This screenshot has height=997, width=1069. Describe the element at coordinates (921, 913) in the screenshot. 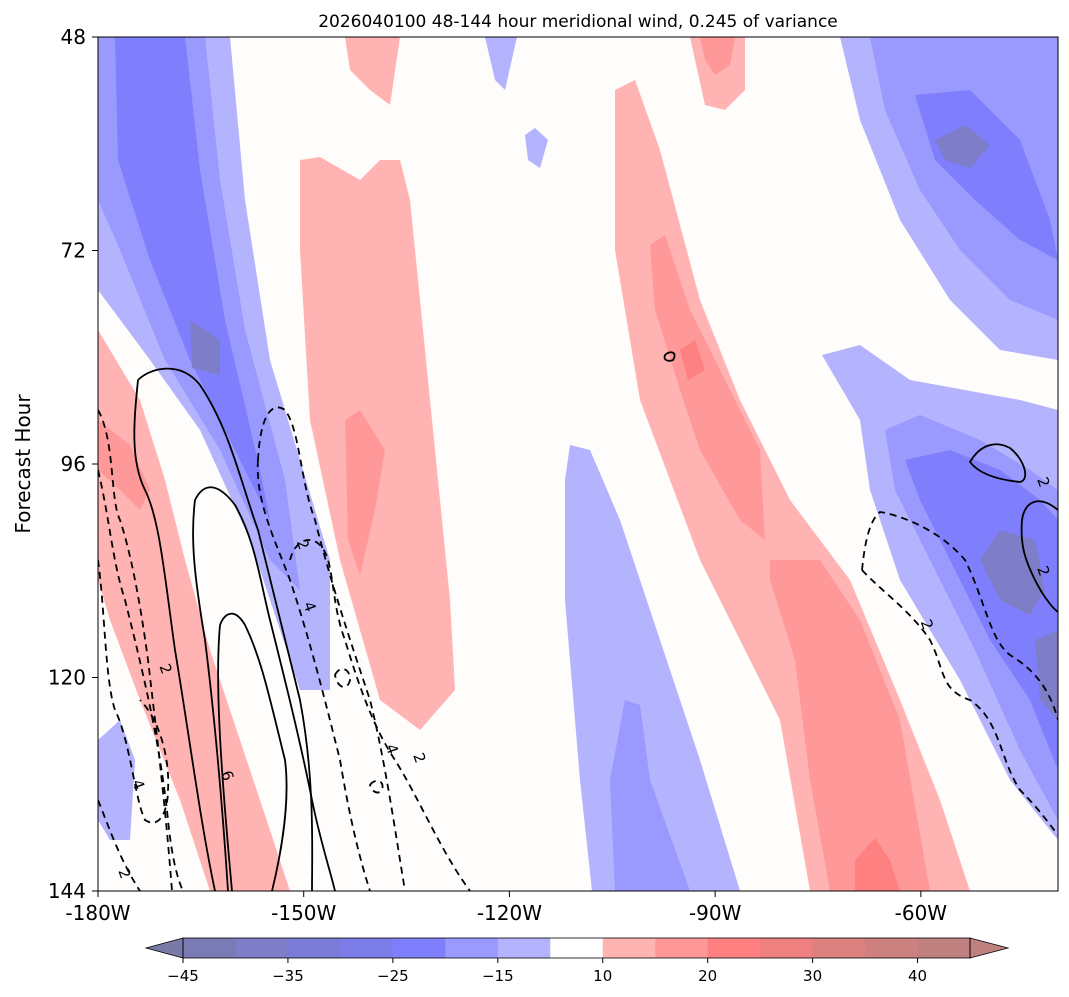

I see `x-tick-label: -60W` at that location.